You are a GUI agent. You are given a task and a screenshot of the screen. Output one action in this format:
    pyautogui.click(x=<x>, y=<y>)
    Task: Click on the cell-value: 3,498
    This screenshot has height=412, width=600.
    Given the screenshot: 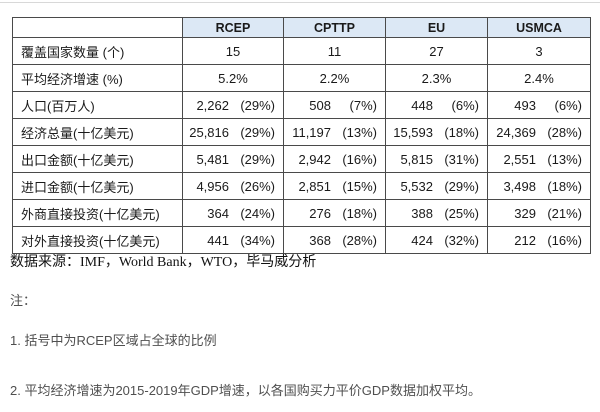 What is the action you would take?
    pyautogui.click(x=519, y=186)
    